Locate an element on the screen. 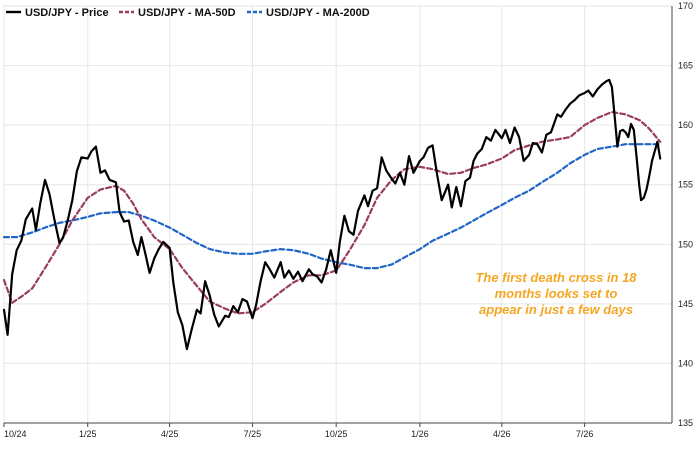 Image resolution: width=700 pixels, height=462 pixels. annotation-line: The first death cross in 18 is located at coordinates (556, 277).